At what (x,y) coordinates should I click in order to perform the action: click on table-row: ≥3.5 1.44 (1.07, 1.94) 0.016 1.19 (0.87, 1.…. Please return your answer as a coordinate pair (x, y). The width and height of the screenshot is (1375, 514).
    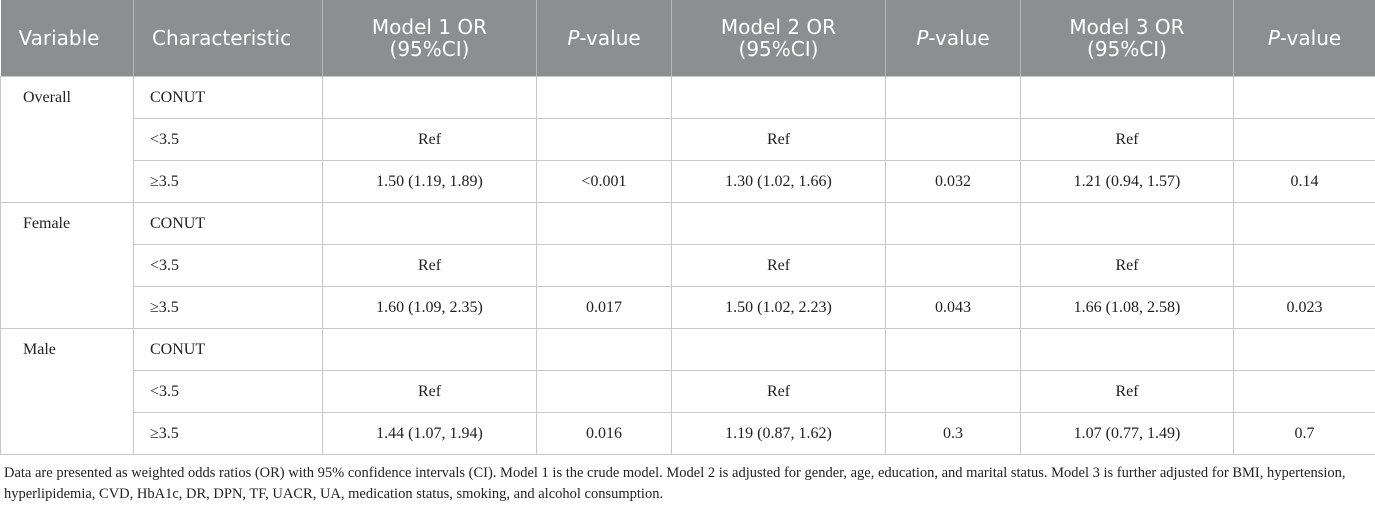
    Looking at the image, I should click on (688, 433).